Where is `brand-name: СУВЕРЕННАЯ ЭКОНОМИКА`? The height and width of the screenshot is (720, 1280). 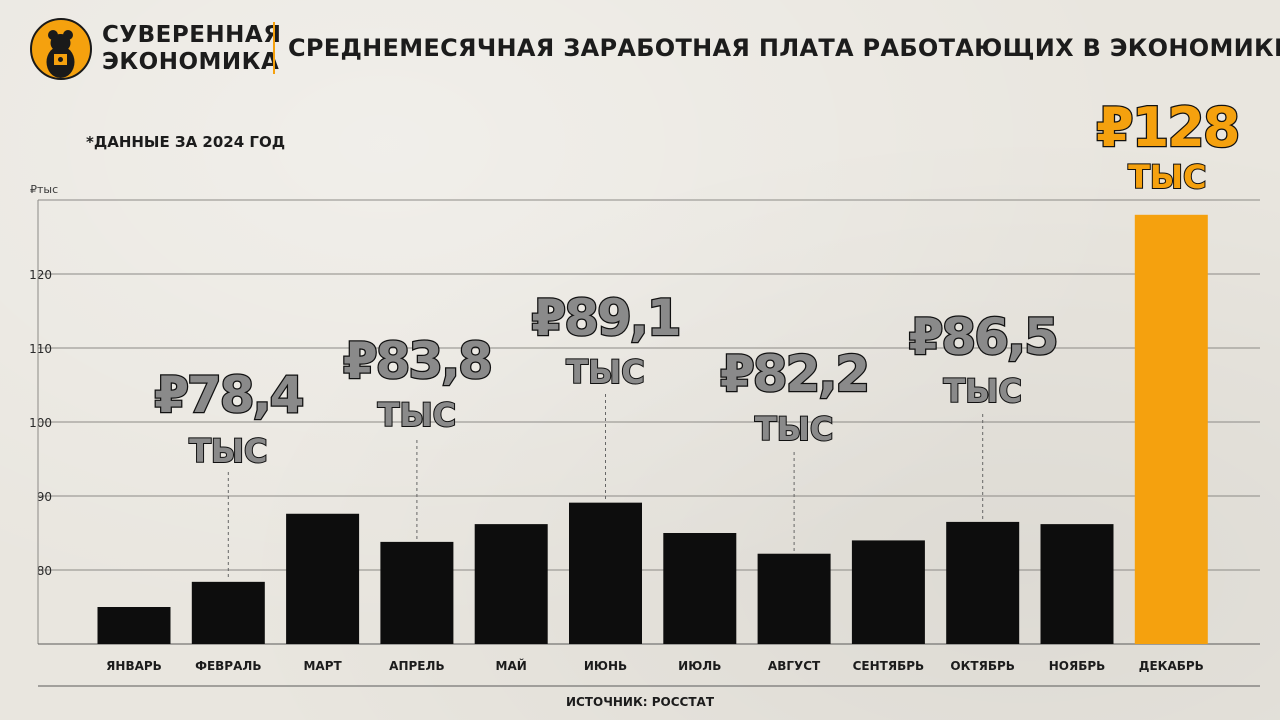
brand-name: СУВЕРЕННАЯ ЭКОНОМИКА is located at coordinates (191, 49).